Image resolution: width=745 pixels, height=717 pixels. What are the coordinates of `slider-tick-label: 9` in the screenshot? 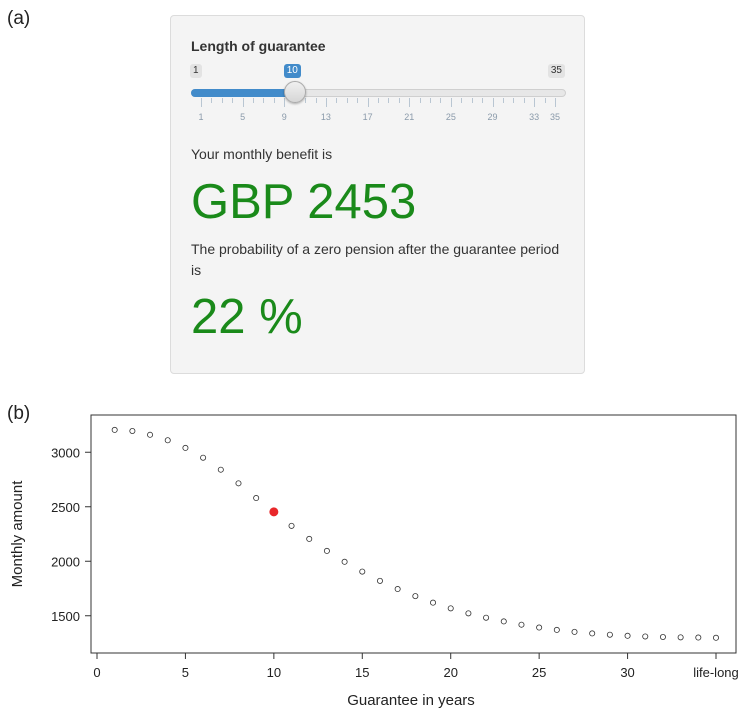 It's located at (284, 117).